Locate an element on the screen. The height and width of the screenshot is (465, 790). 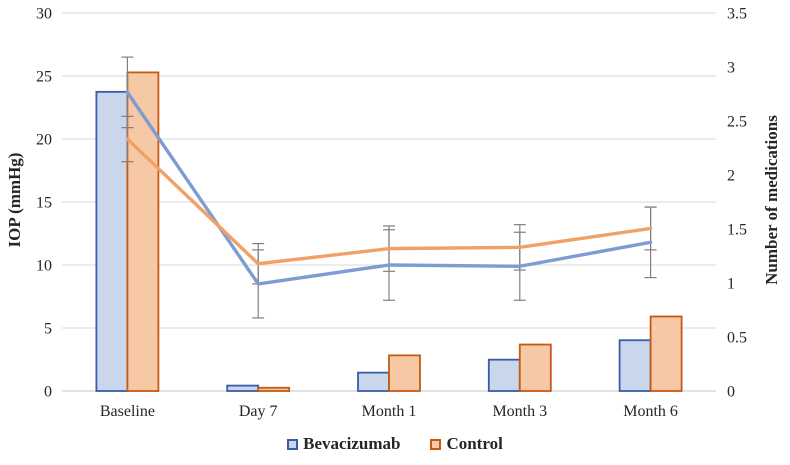
bar-control-baseline is located at coordinates (143, 231).